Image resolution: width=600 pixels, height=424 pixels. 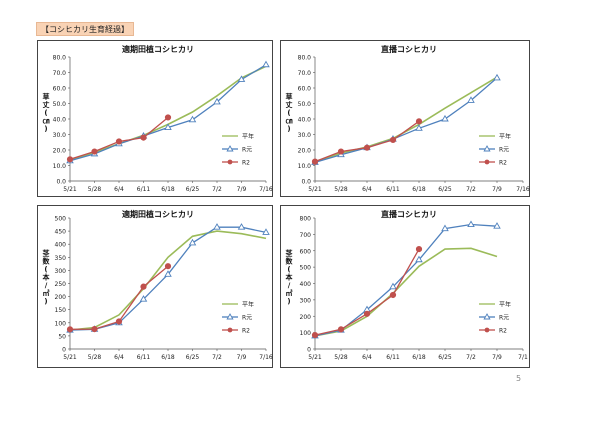 I want to click on y-tick-label: 250, so click(x=61, y=284).